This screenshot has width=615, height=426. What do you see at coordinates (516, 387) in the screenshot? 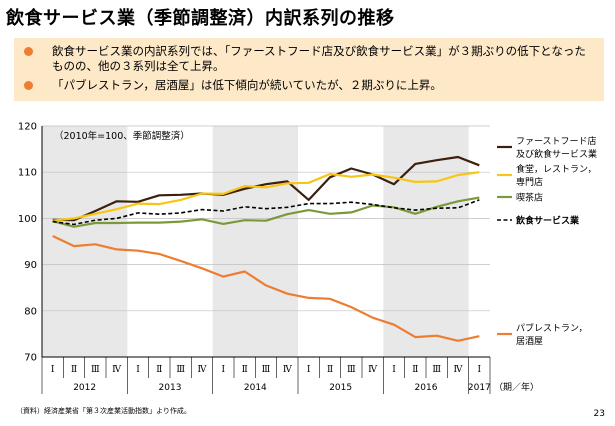
I see `x-axis-unit-label: （期／年）` at bounding box center [516, 387].